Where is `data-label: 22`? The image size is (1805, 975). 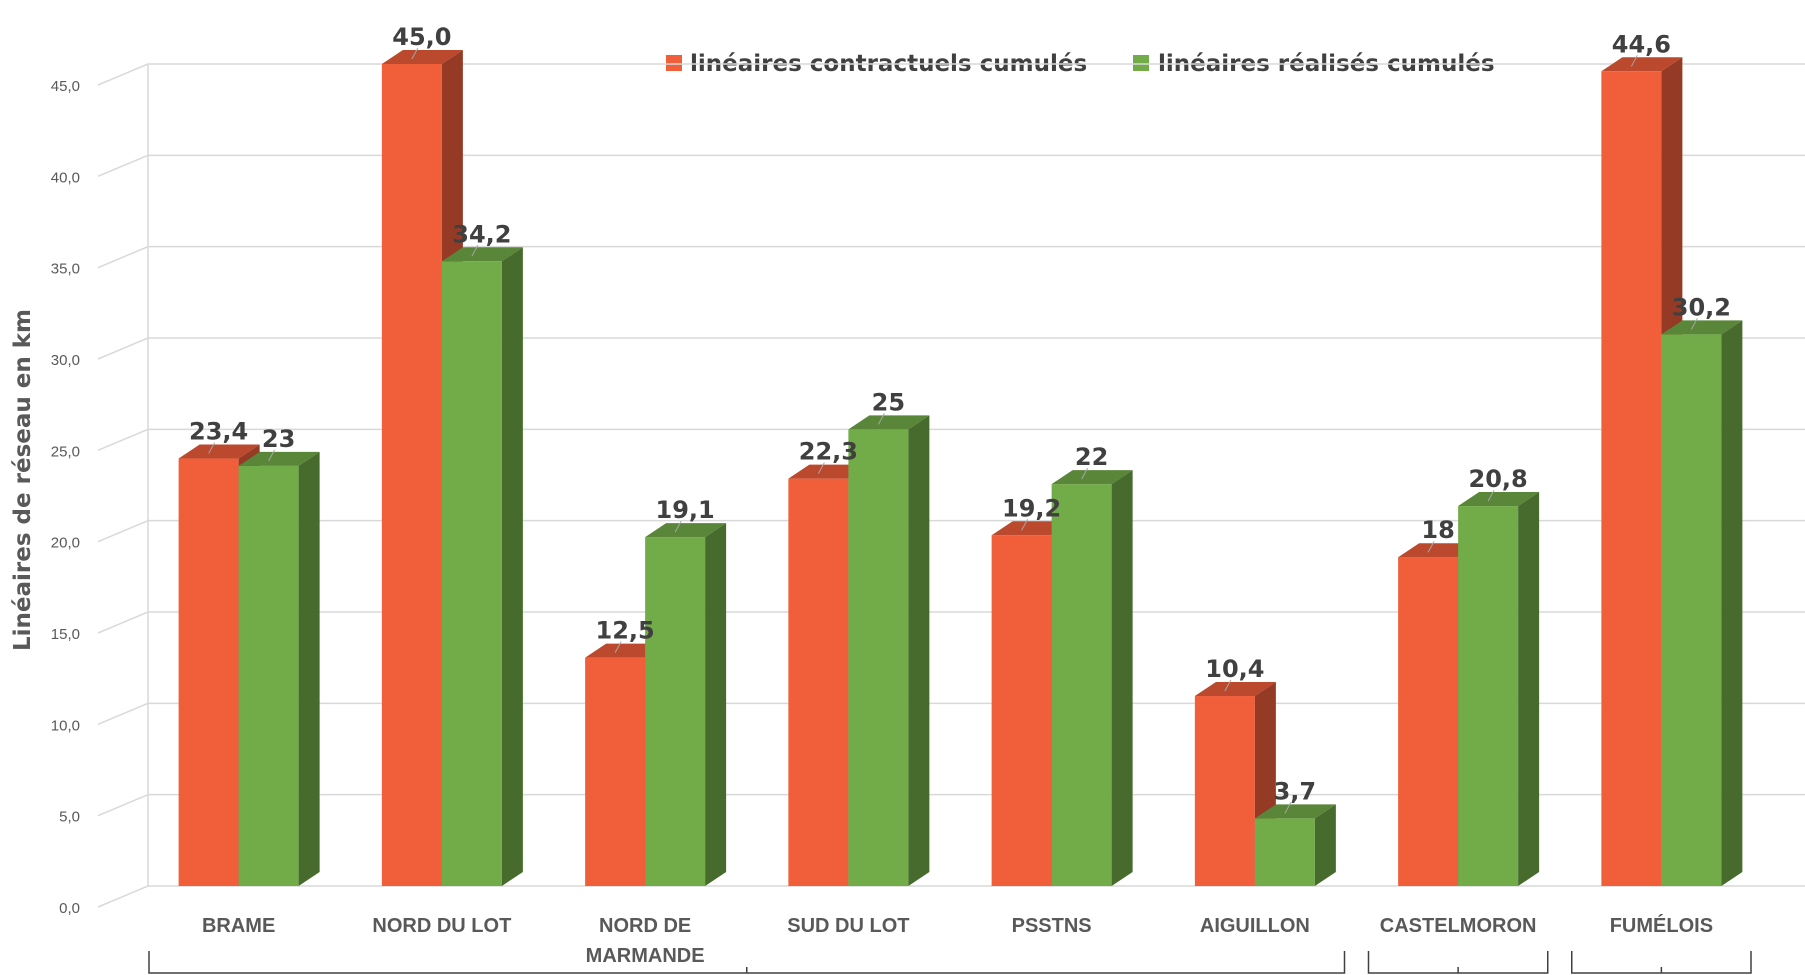
data-label: 22 is located at coordinates (1091, 457).